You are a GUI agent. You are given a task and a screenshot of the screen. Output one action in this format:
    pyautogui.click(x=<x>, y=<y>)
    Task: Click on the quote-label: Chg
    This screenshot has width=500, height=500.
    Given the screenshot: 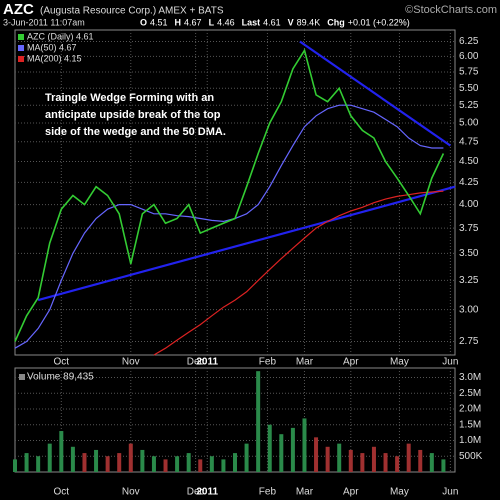 What is the action you would take?
    pyautogui.click(x=336, y=22)
    